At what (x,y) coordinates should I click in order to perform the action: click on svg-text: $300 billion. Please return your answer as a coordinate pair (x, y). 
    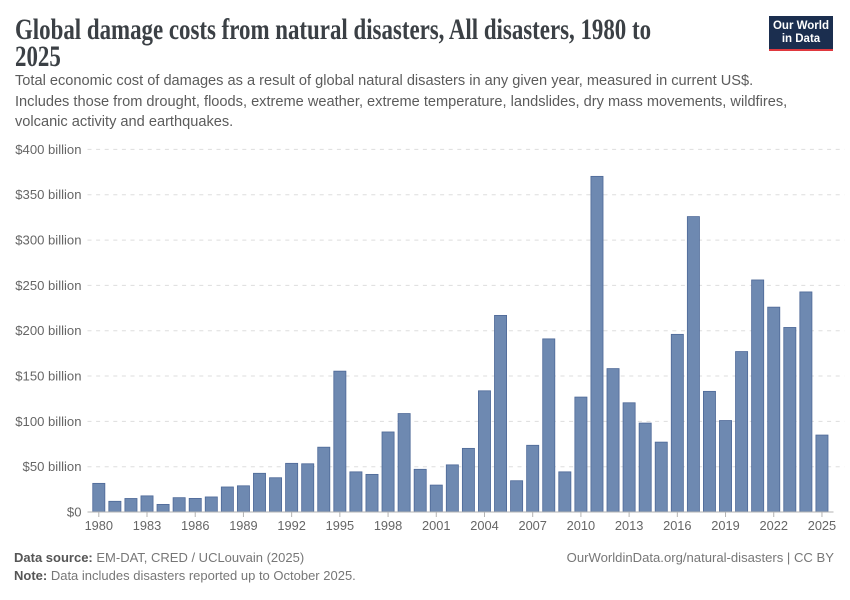
    Looking at the image, I should click on (48, 240).